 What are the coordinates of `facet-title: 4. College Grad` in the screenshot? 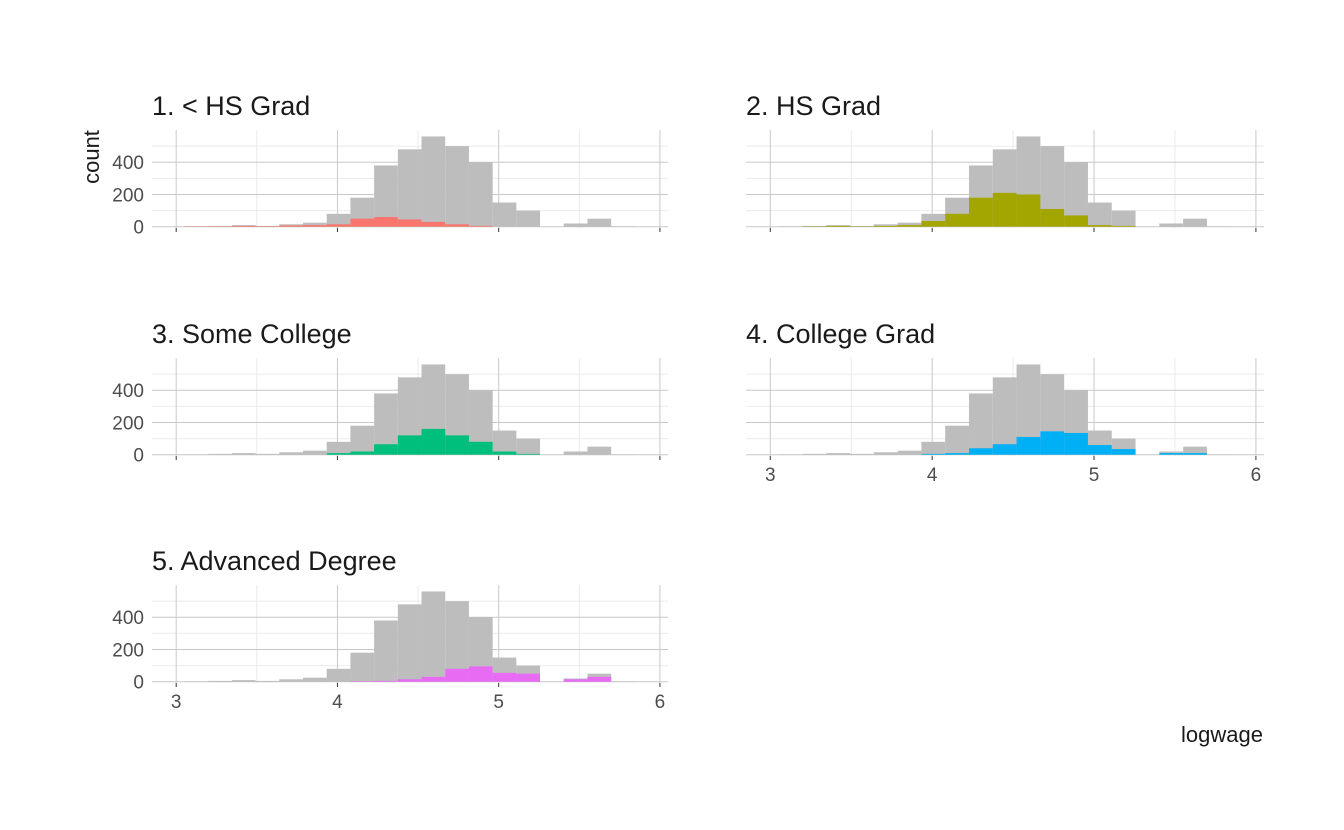 It's located at (840, 334).